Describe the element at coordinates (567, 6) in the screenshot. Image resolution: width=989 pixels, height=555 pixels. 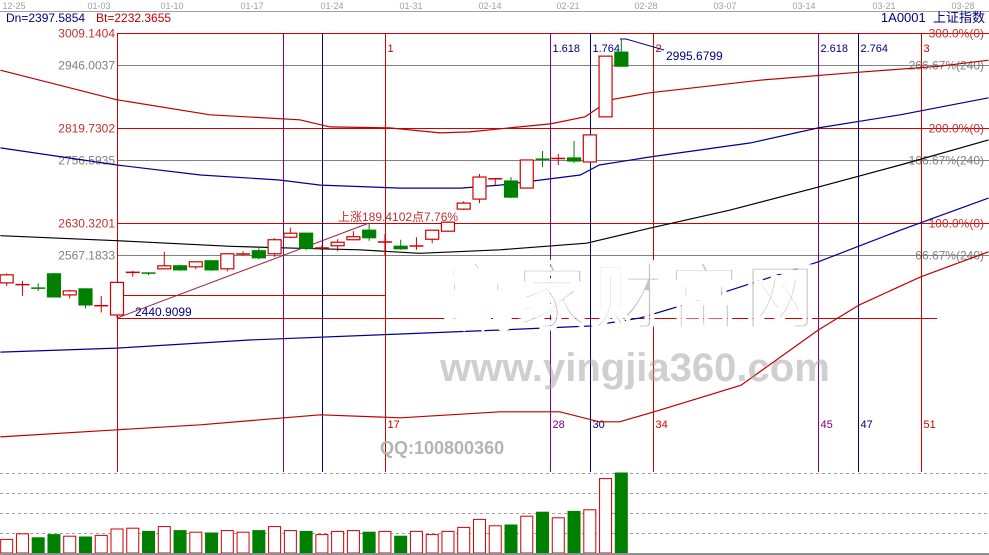
I see `date-tick-label: 02-21` at that location.